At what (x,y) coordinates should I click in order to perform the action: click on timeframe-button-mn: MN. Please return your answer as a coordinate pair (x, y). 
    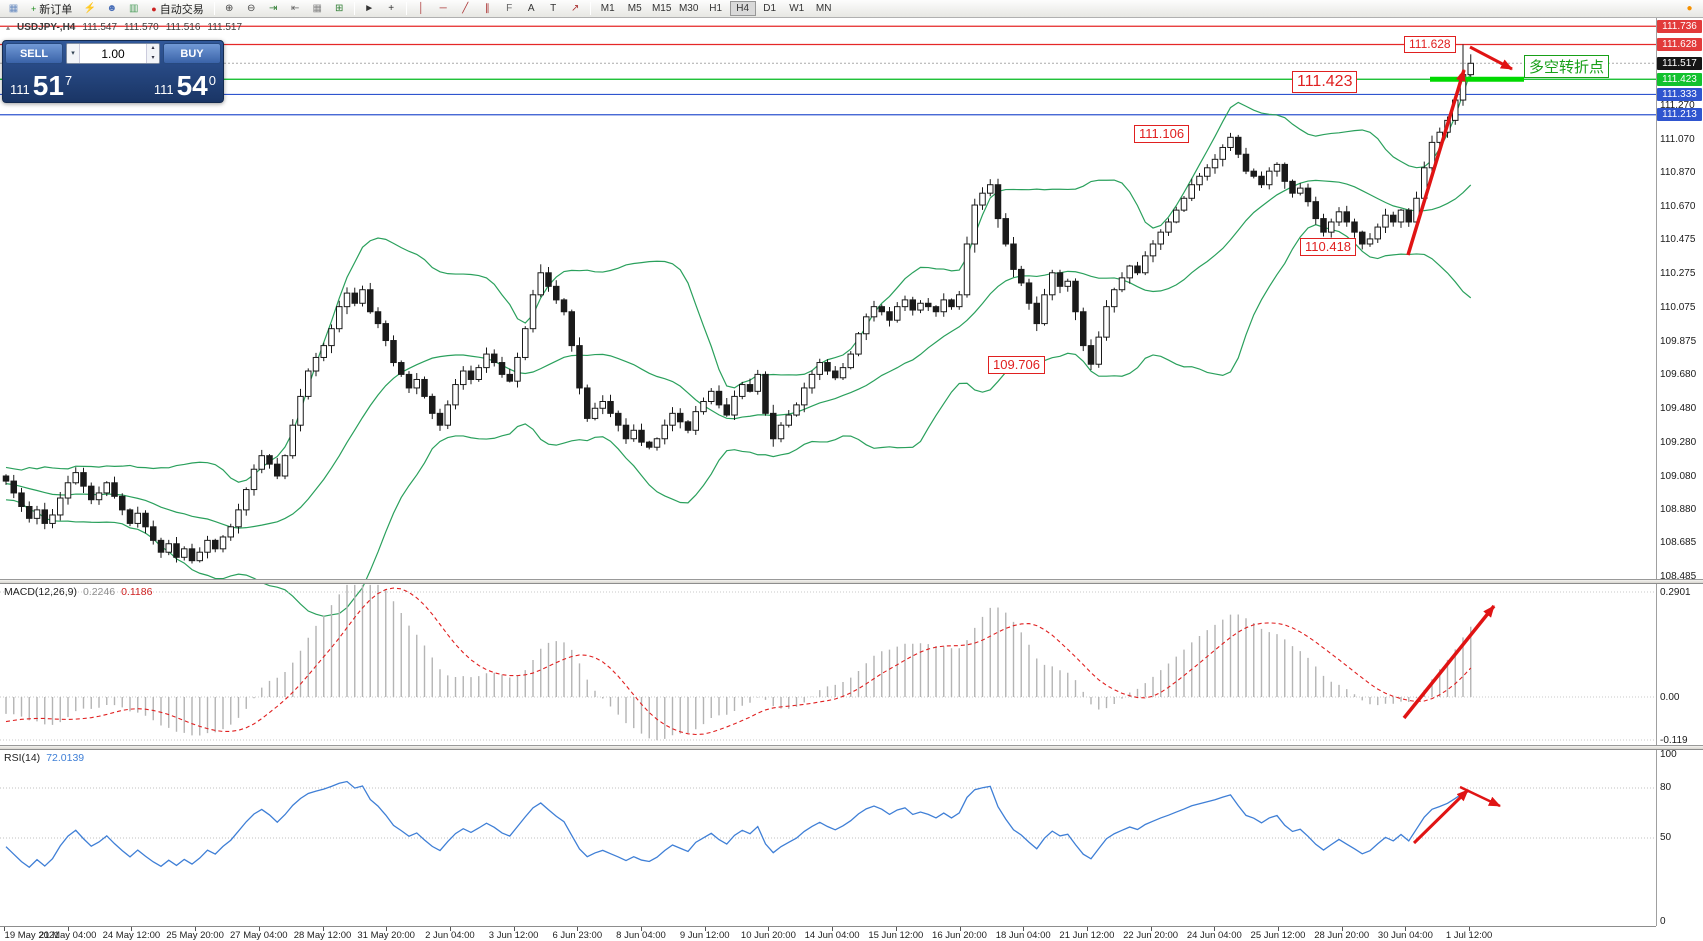
    Looking at the image, I should click on (824, 8).